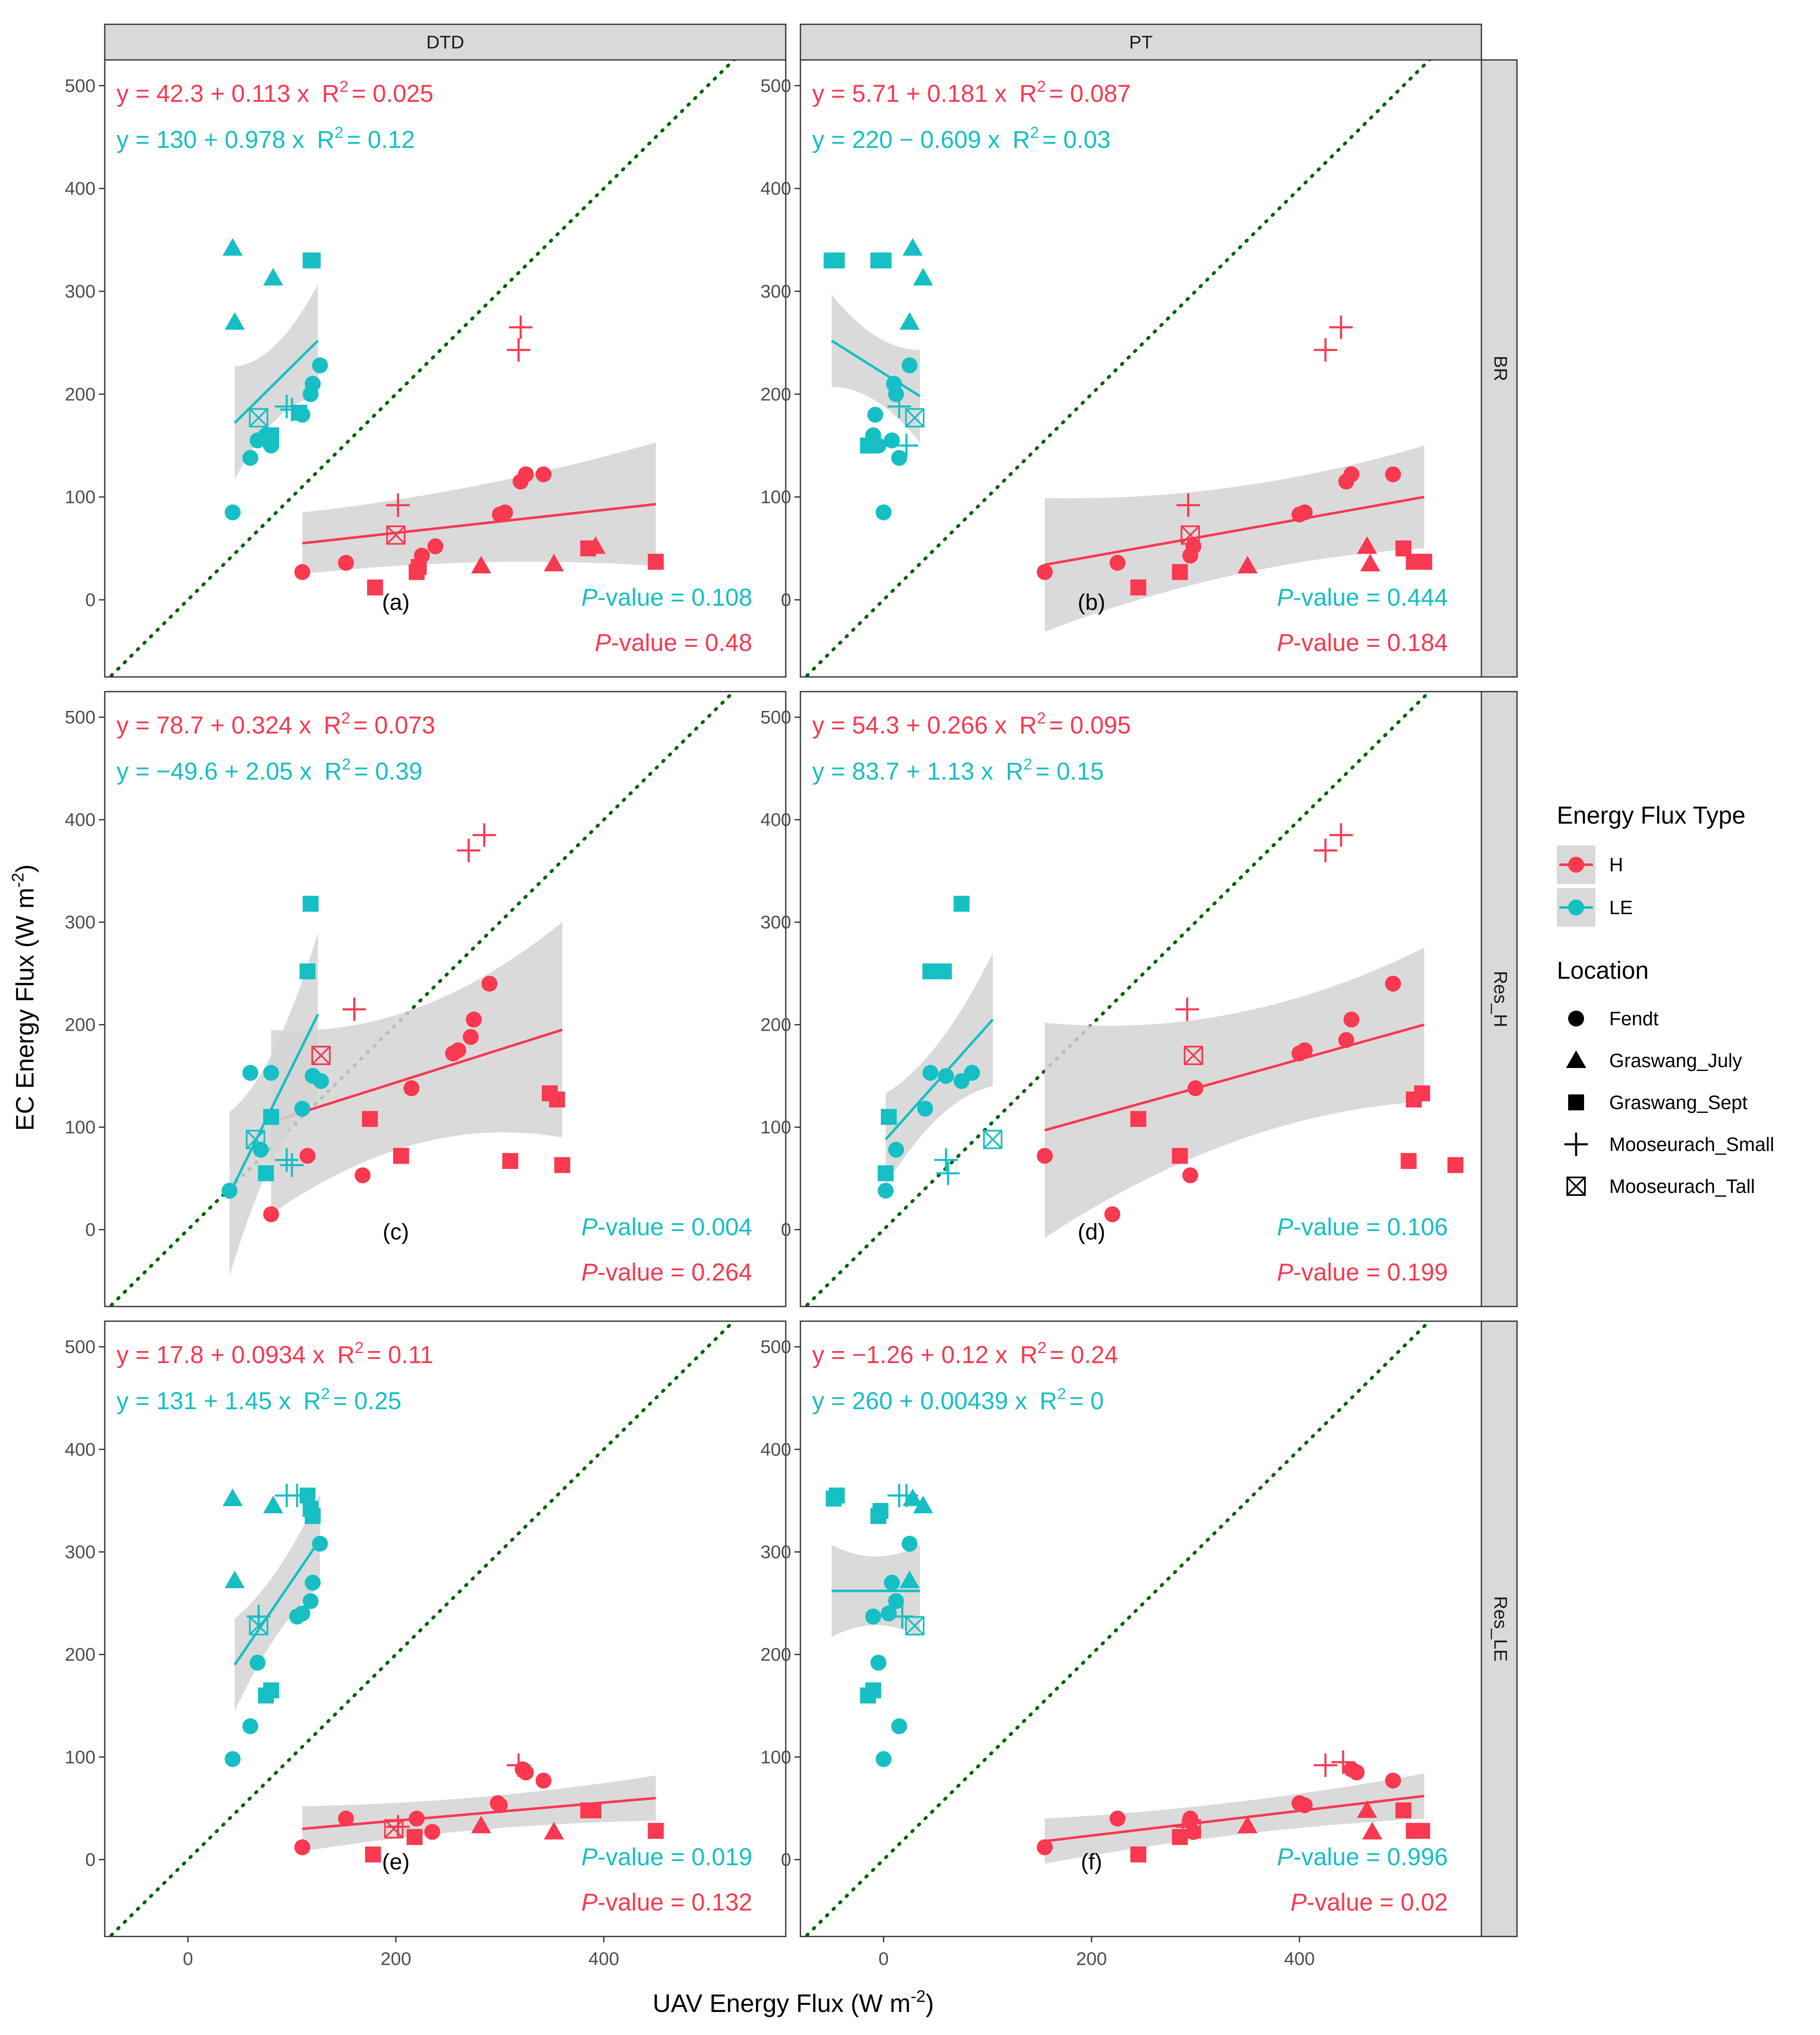 The width and height of the screenshot is (1820, 2035). I want to click on equation-r2-value: 0.11, so click(411, 1355).